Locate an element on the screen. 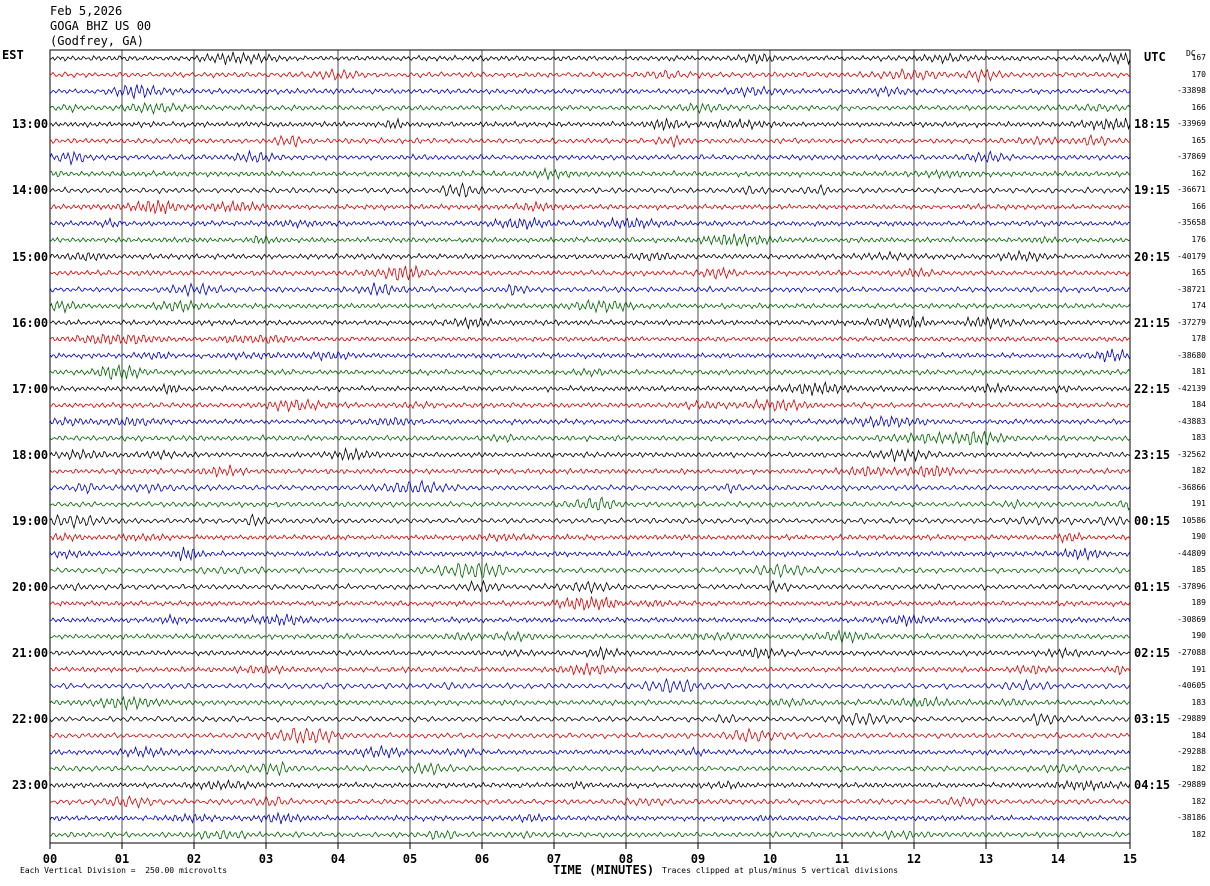 This screenshot has width=1210, height=886. est-hour-label: 16:00 is located at coordinates (30, 322).